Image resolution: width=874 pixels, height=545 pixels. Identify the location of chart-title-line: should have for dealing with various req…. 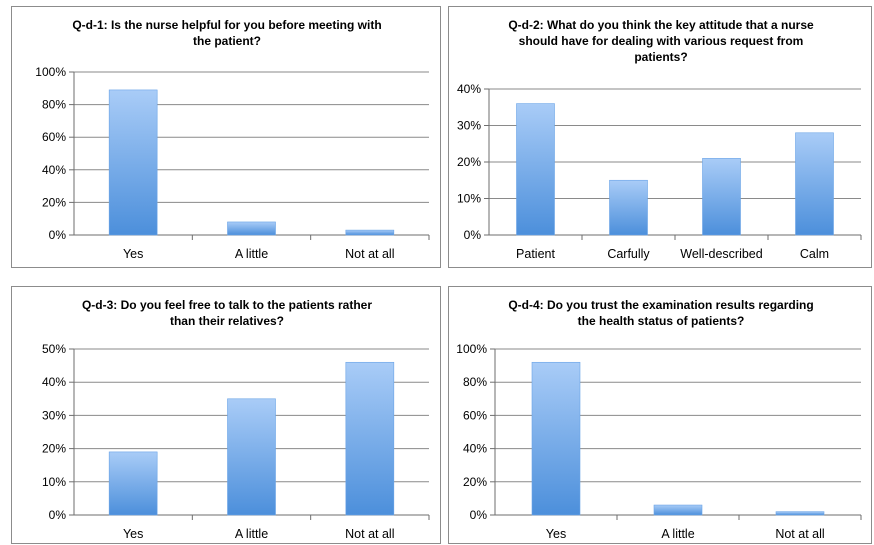
(661, 41).